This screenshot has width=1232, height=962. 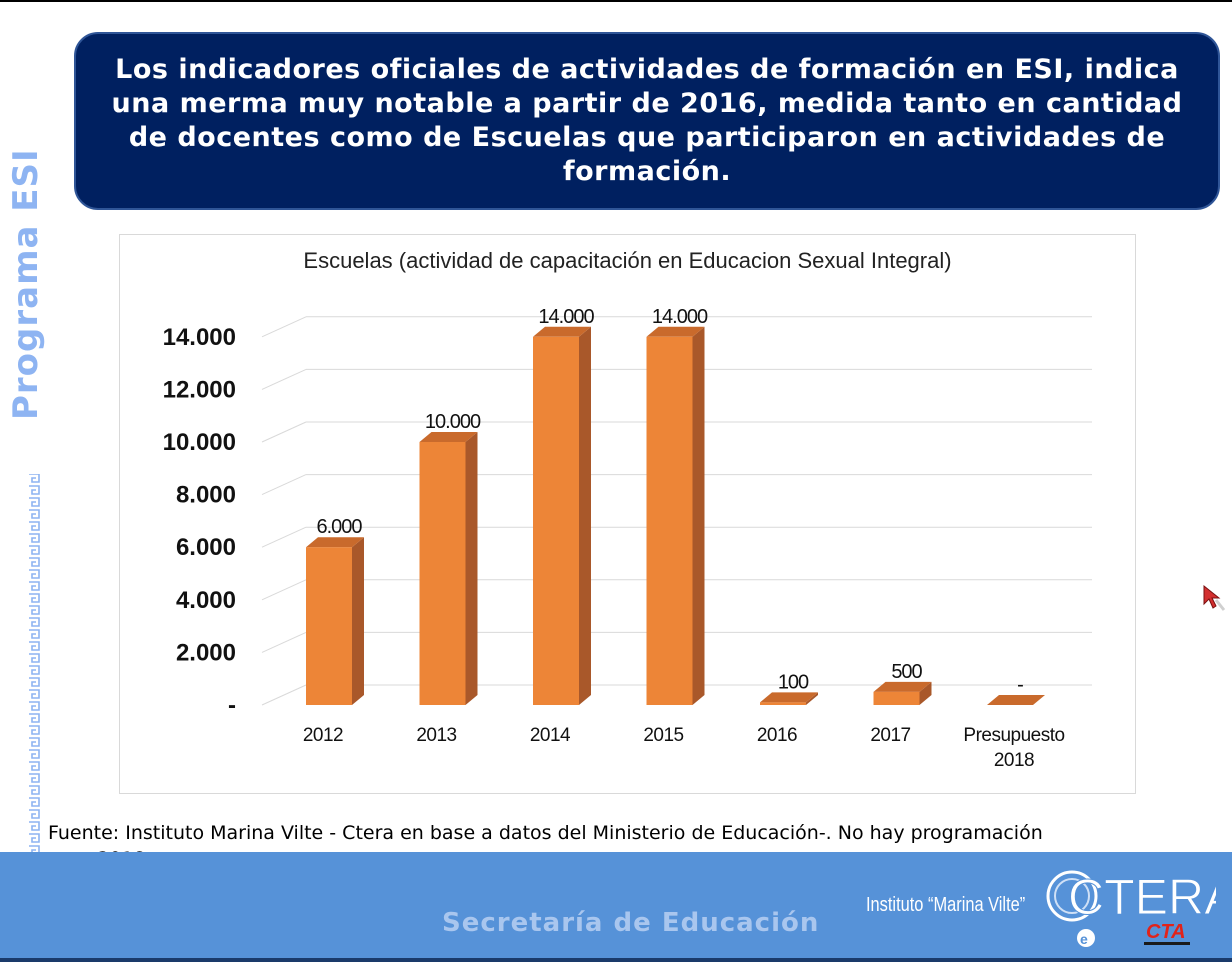 What do you see at coordinates (206, 547) in the screenshot?
I see `y-tick-label: 6.000` at bounding box center [206, 547].